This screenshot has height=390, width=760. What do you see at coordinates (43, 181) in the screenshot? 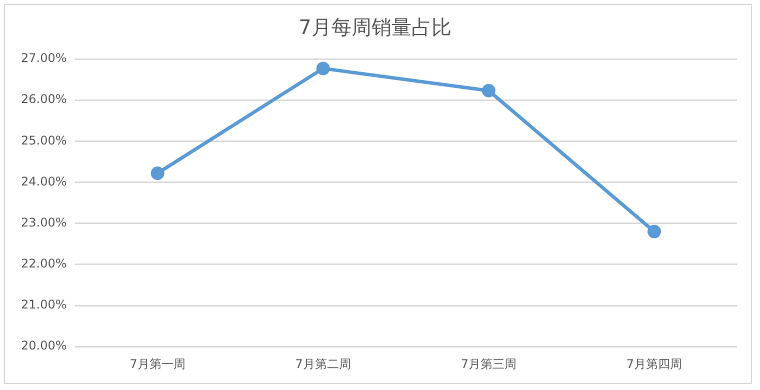
I see `y-tick-label: 24.00%` at bounding box center [43, 181].